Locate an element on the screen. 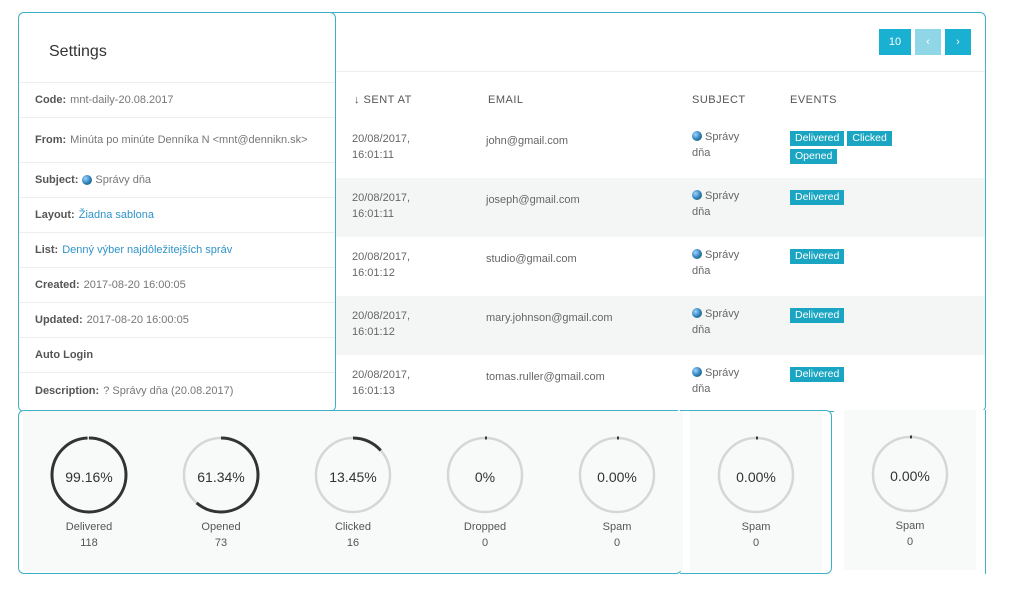 The height and width of the screenshot is (596, 1024). settings-code-row: Code: mnt-daily-20.08.2017 is located at coordinates (177, 100).